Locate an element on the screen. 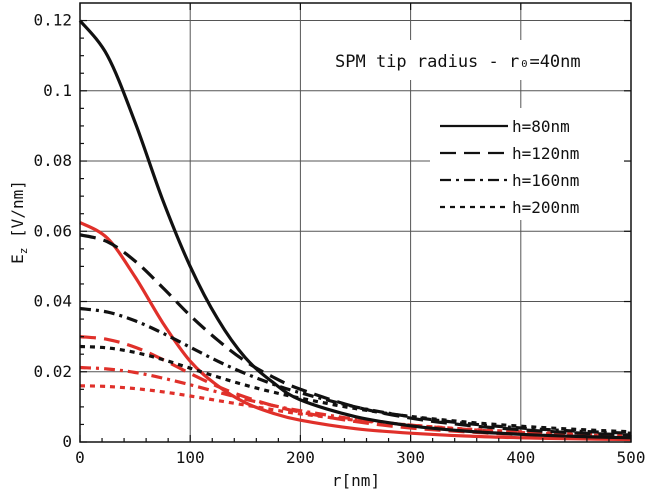  legend-label: h=80nm is located at coordinates (541, 126).